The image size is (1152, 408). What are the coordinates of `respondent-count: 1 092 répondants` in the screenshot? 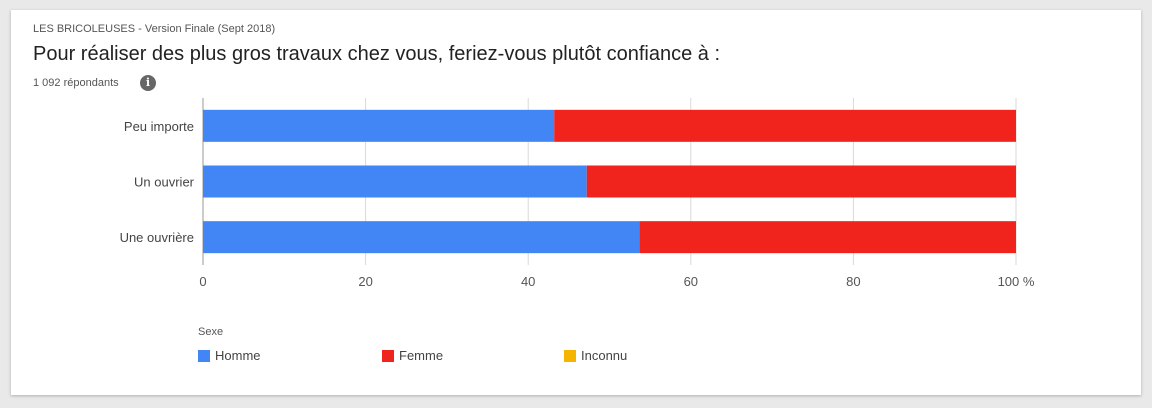 It's located at (76, 83).